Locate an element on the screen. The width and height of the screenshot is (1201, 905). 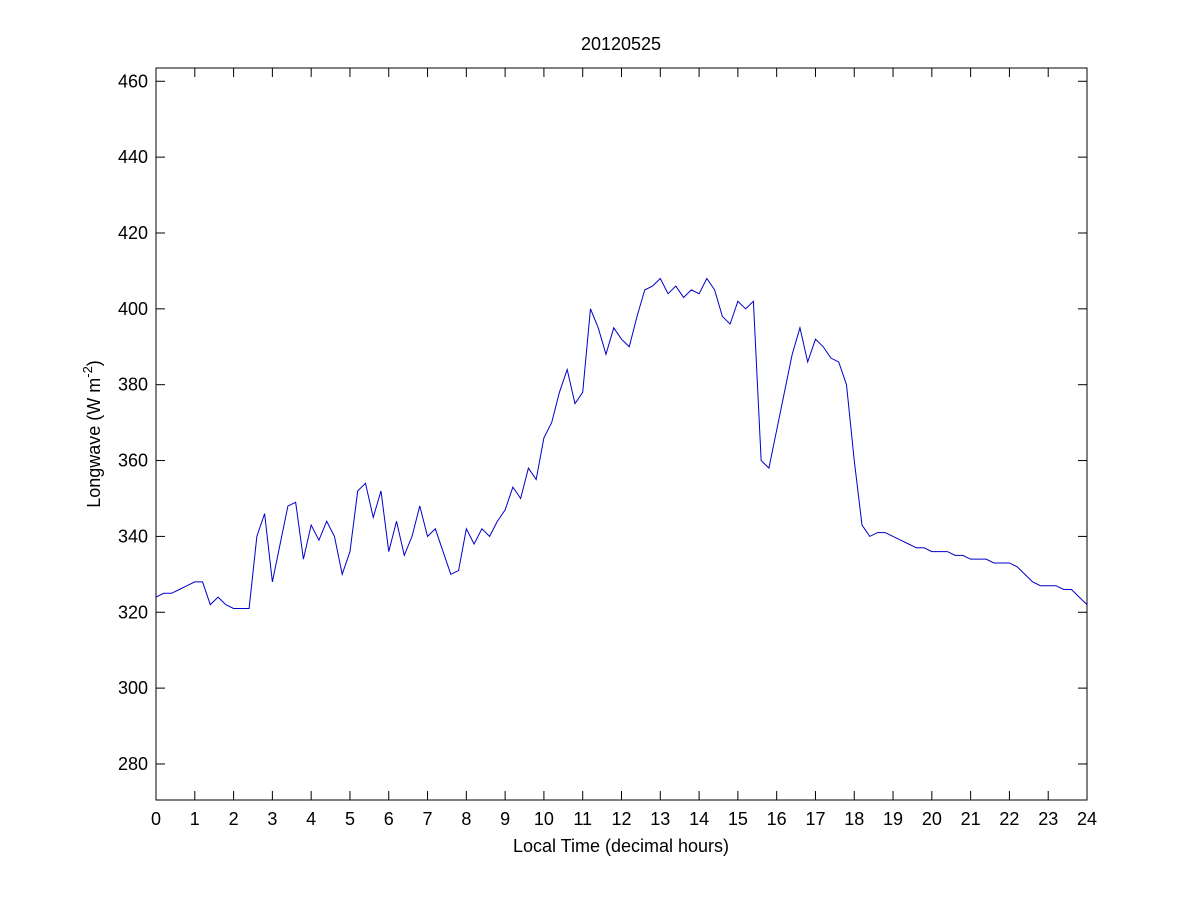
y-tick-label: 280 is located at coordinates (133, 764).